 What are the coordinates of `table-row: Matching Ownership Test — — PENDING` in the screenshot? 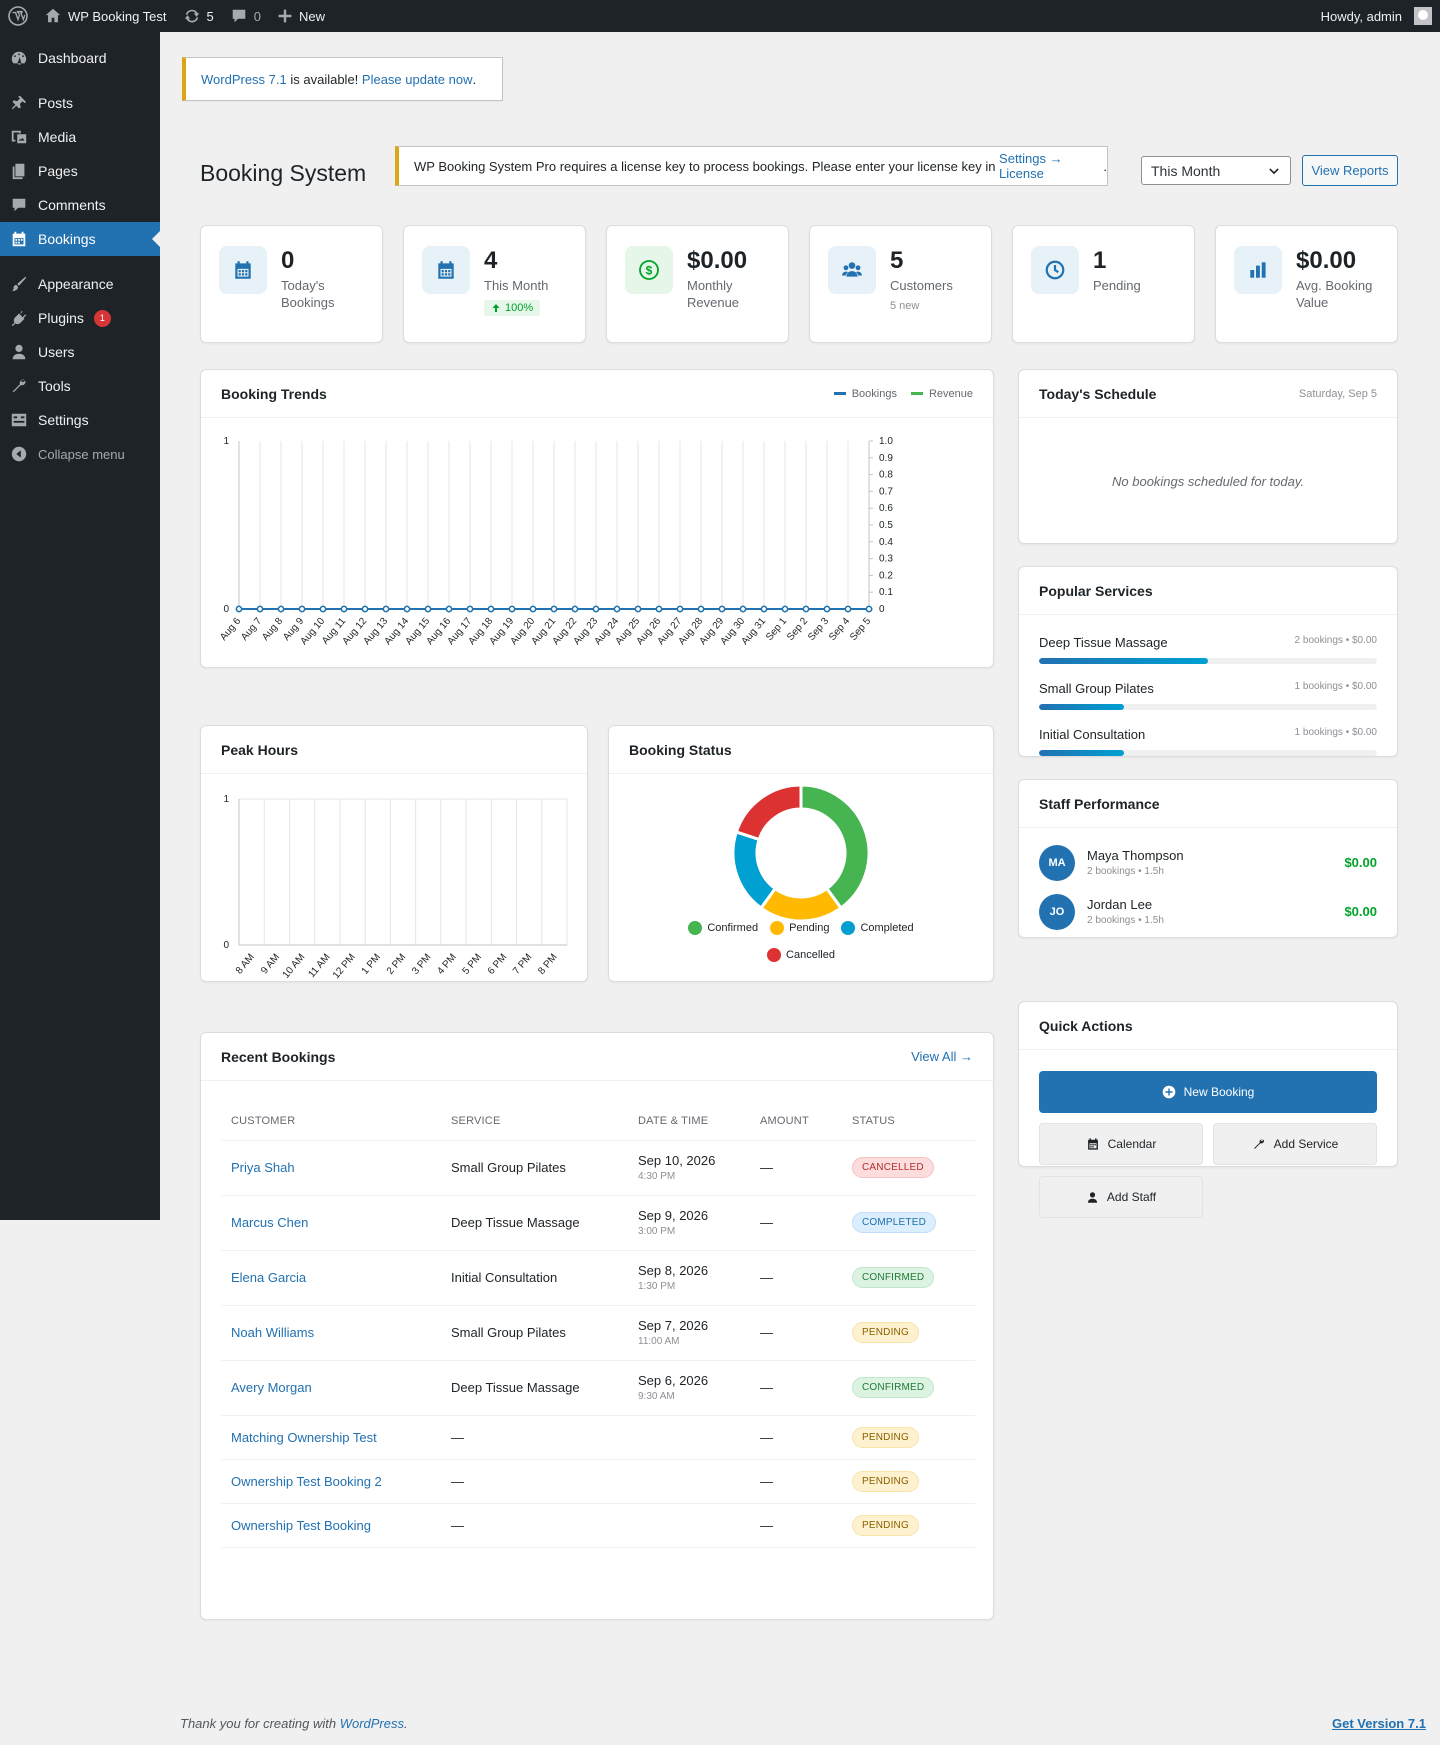 It's located at (598, 1437).